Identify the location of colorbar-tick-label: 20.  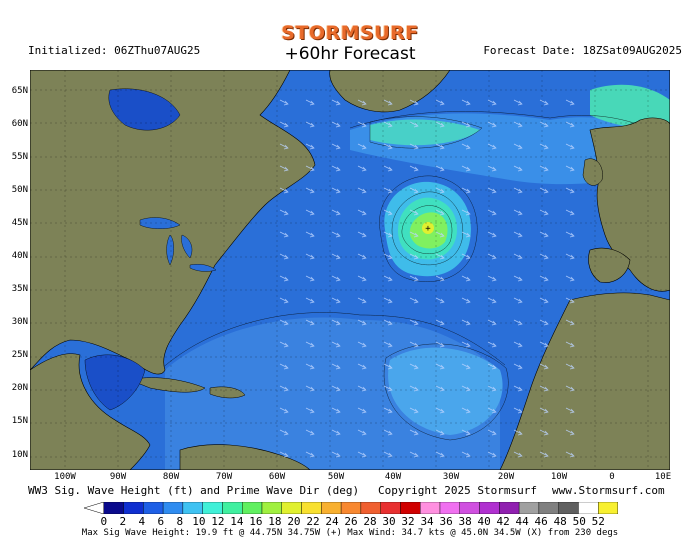
(294, 521).